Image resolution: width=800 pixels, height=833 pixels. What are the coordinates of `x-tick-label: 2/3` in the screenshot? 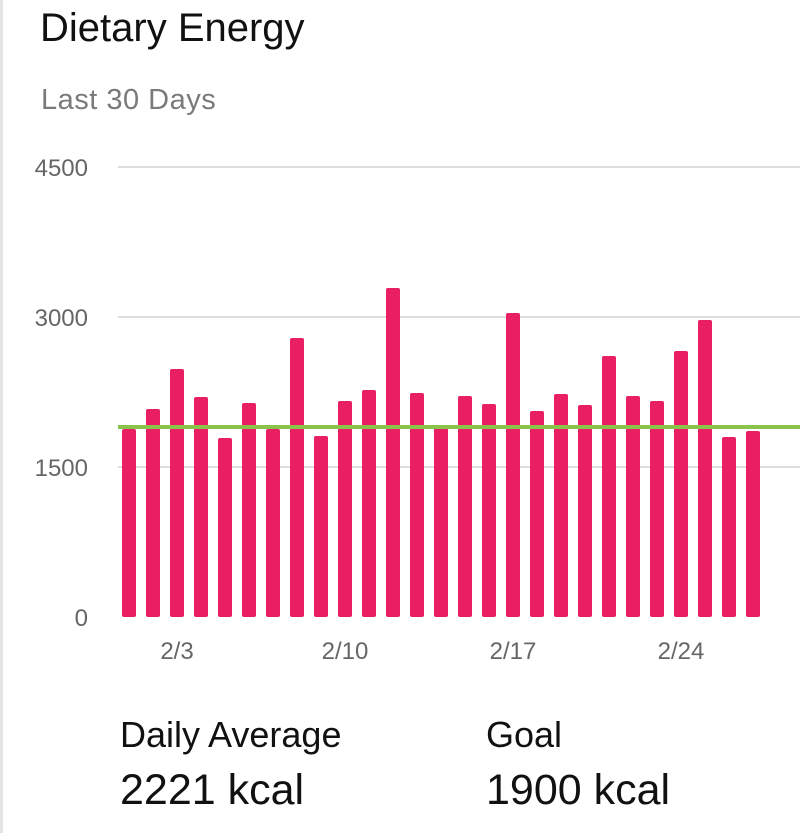 It's located at (176, 651).